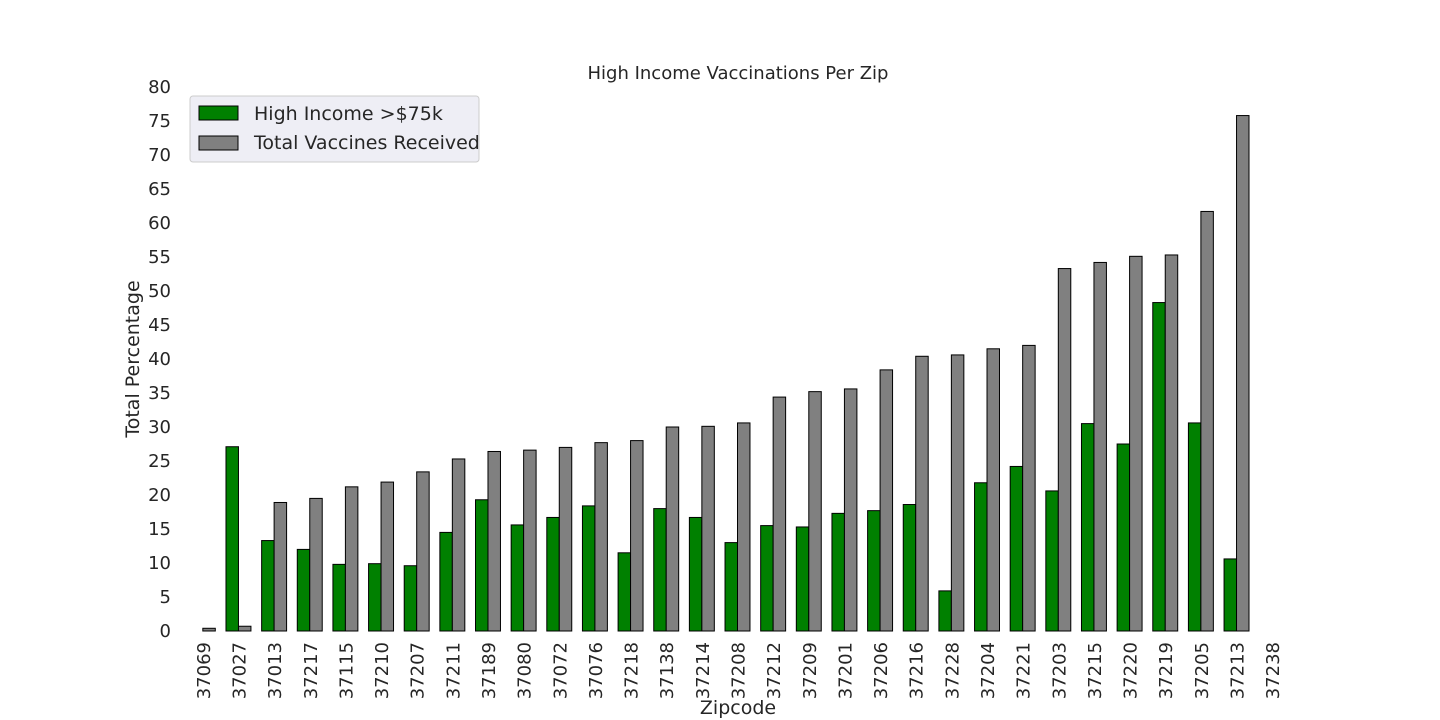  Describe the element at coordinates (1166, 670) in the screenshot. I see `x-tick-label-37219: 37219` at that location.